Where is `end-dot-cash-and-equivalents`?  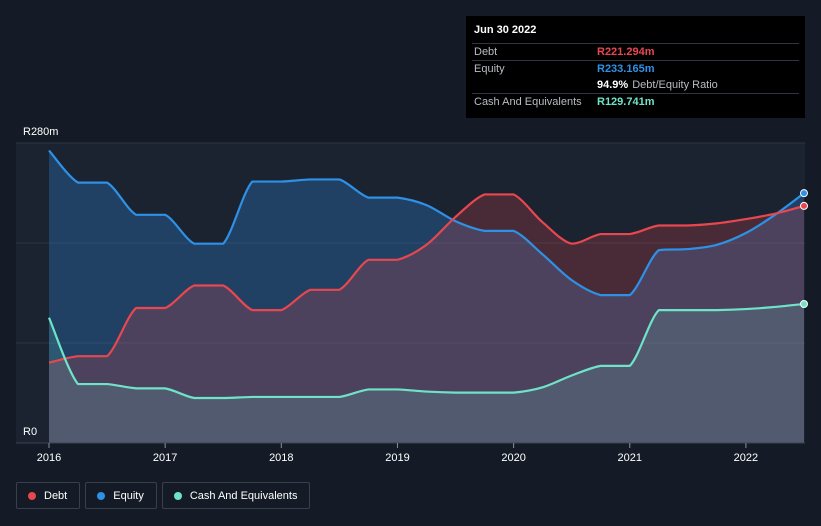
end-dot-cash-and-equivalents is located at coordinates (804, 303).